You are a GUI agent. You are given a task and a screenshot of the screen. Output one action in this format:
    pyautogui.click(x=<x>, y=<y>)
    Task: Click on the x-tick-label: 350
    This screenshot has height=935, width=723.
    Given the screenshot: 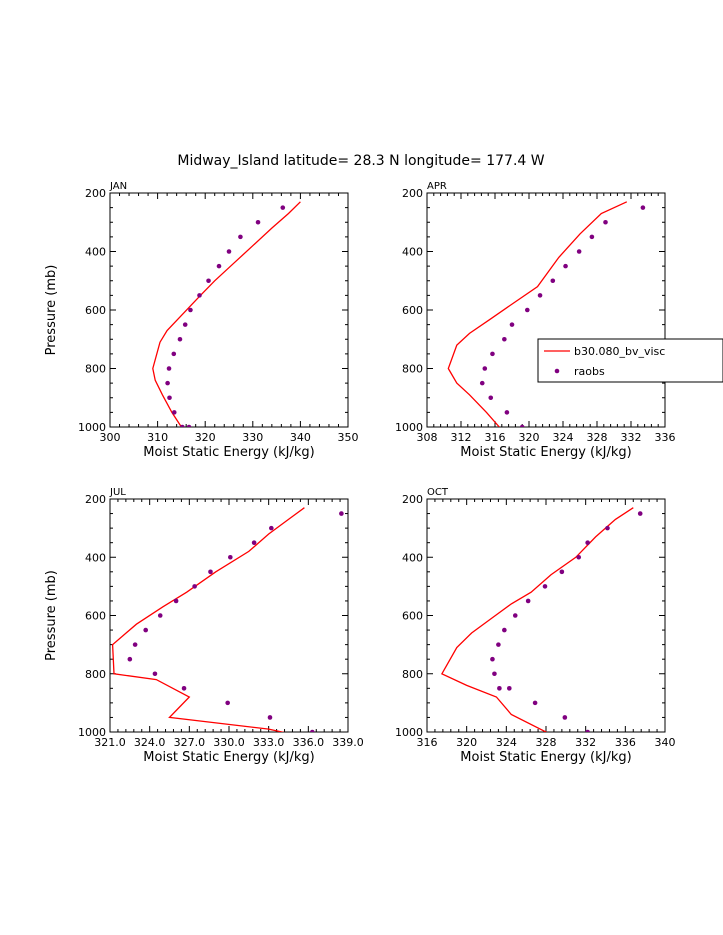 What is the action you would take?
    pyautogui.click(x=348, y=437)
    